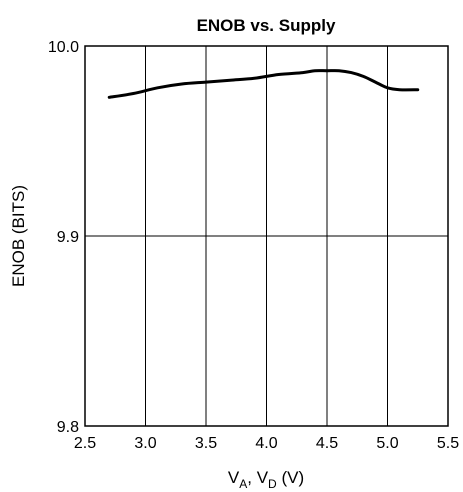  What do you see at coordinates (272, 484) in the screenshot?
I see `x-label-subscript: D` at bounding box center [272, 484].